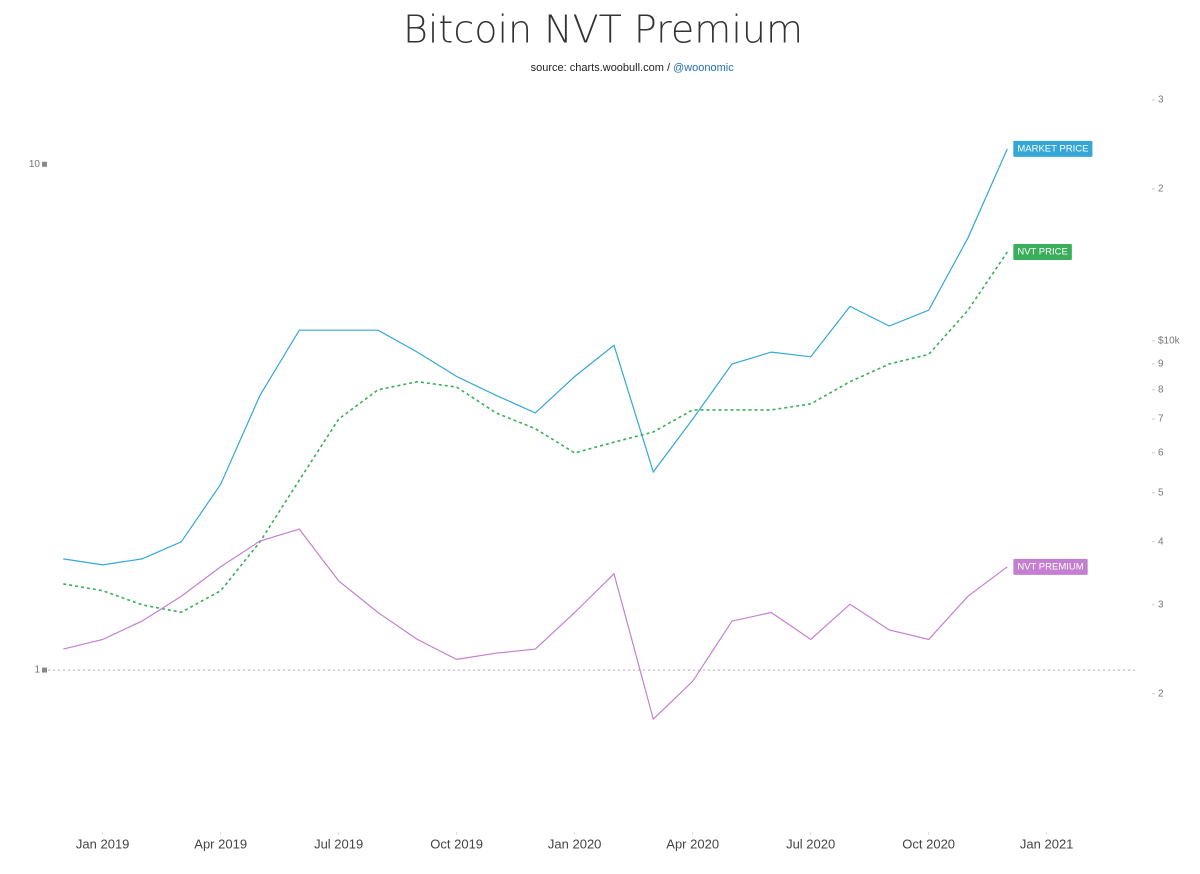 Image resolution: width=1200 pixels, height=874 pixels. I want to click on y-tick-label: 1, so click(37, 670).